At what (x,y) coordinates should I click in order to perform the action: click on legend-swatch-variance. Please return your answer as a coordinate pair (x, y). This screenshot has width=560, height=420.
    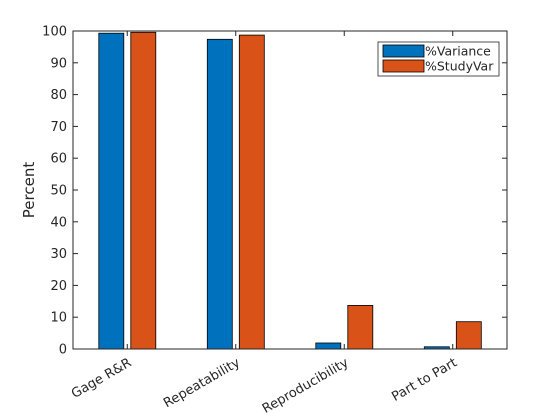
    Looking at the image, I should click on (403, 51).